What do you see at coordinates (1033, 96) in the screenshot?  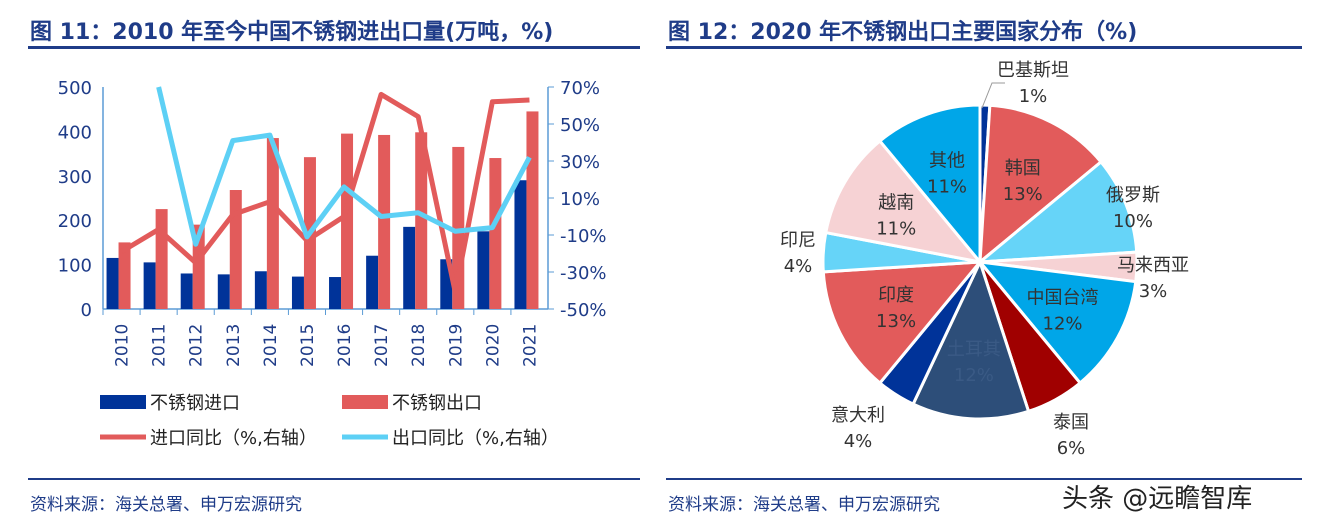 I see `pie-value: 1%` at bounding box center [1033, 96].